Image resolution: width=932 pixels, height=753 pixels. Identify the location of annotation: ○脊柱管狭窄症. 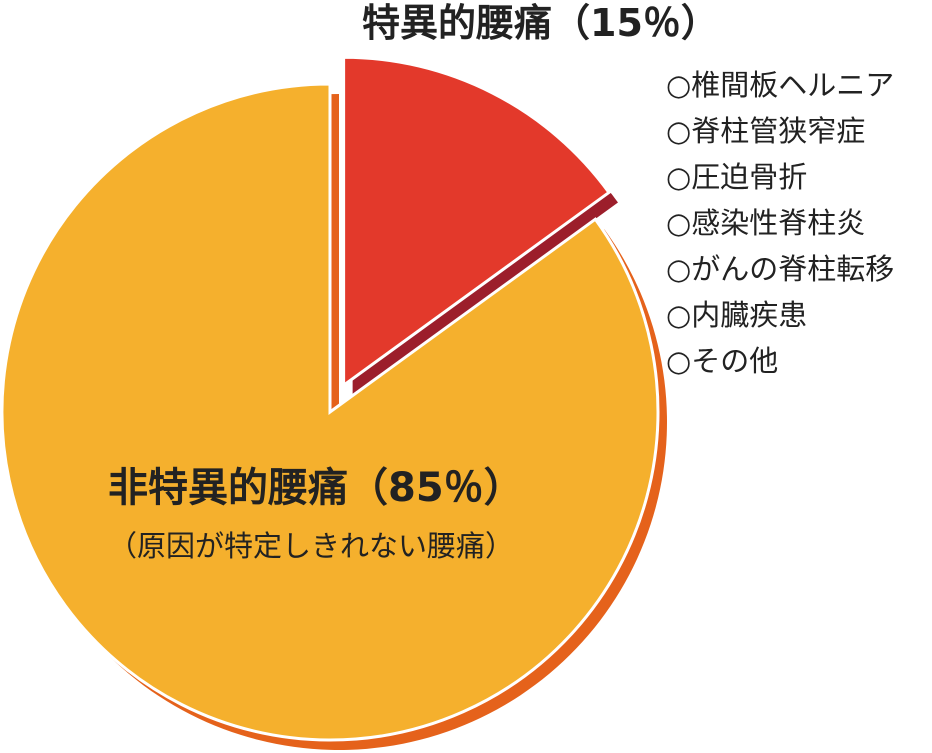
(765, 131).